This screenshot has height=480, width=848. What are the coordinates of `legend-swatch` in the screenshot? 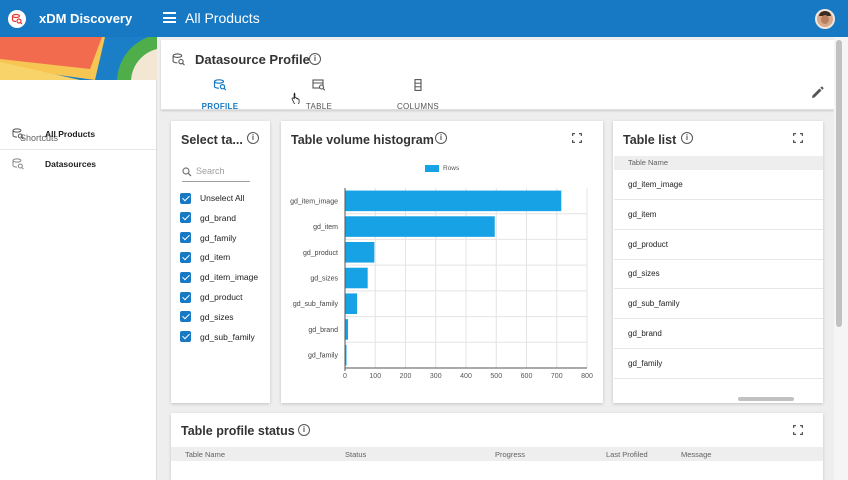 It's located at (432, 168).